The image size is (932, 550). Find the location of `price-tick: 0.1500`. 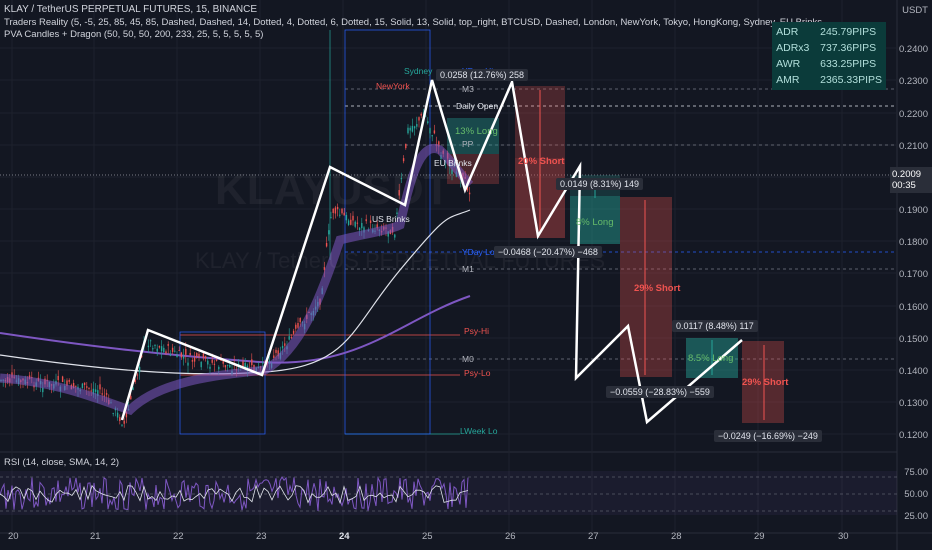

price-tick: 0.1500 is located at coordinates (913, 339).